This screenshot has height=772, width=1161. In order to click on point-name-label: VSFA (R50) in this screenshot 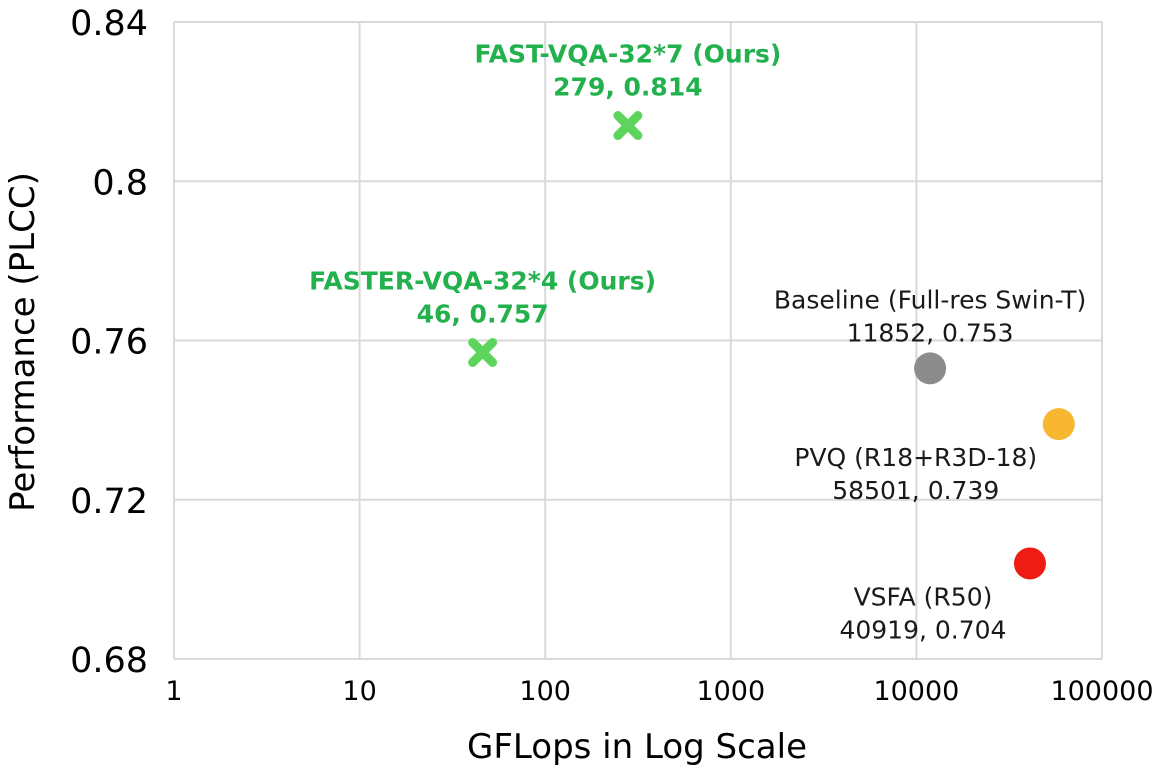, I will do `click(923, 596)`.